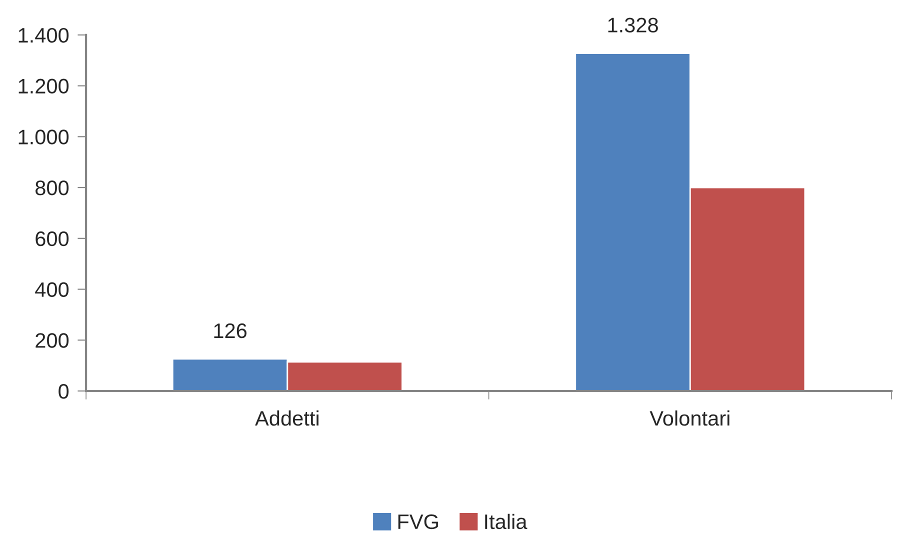  I want to click on data-label: 126, so click(230, 330).